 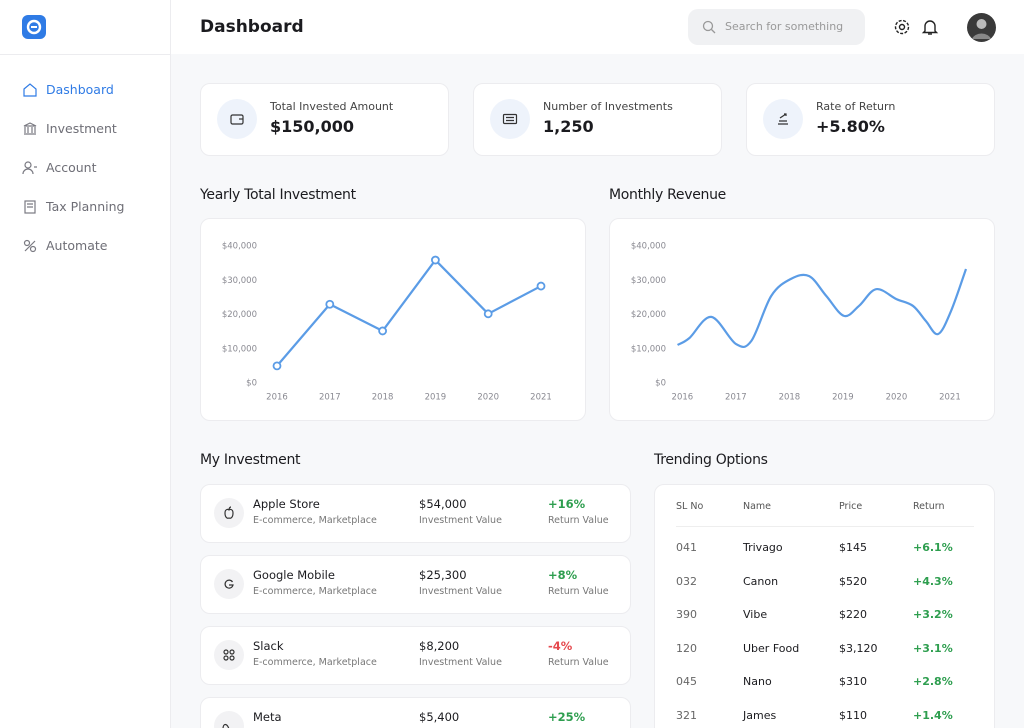 What do you see at coordinates (761, 581) in the screenshot?
I see `table-cell: Canon` at bounding box center [761, 581].